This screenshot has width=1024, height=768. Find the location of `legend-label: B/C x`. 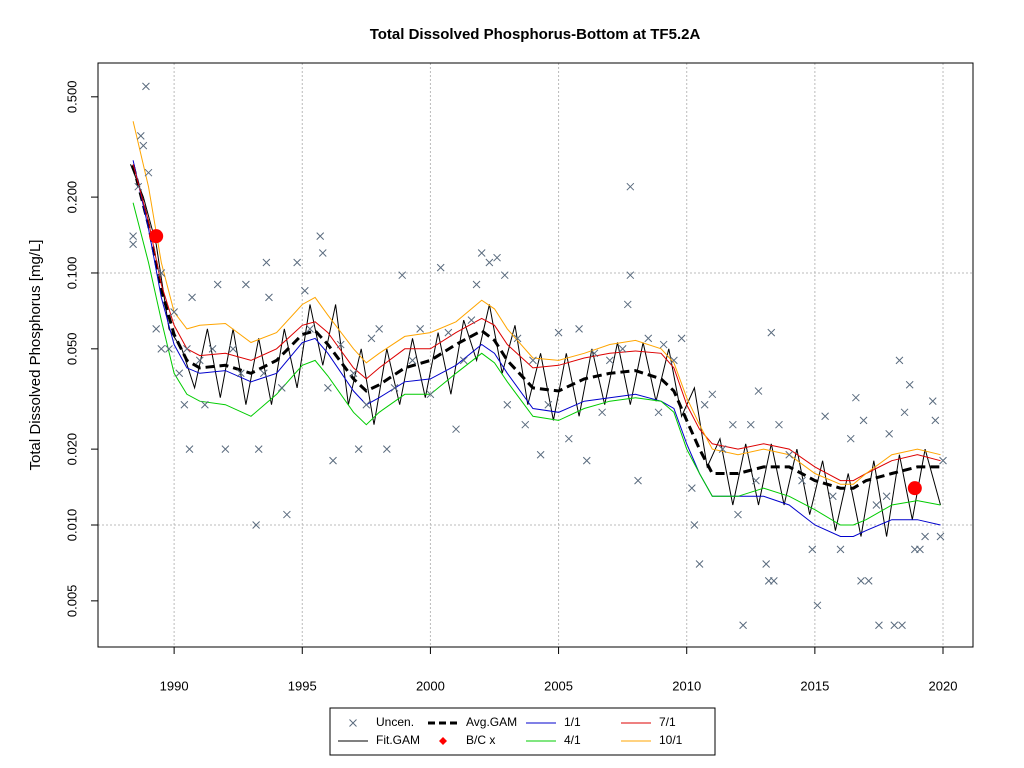

legend-label: B/C x is located at coordinates (480, 740).